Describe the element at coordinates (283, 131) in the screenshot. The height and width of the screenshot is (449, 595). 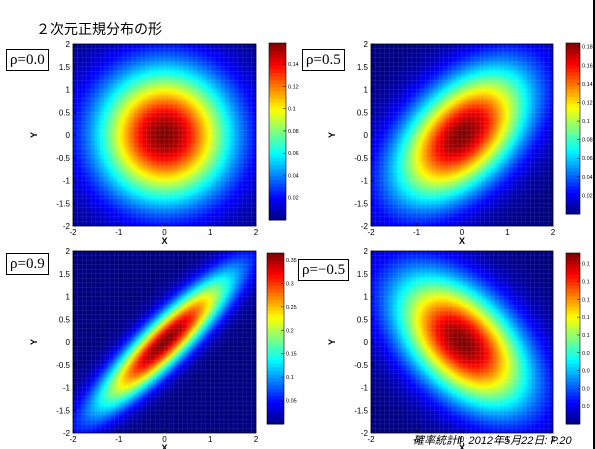
I see `colorbar: 0.02 0.04 0.06 0.08 0.1 0.12 0.14` at that location.